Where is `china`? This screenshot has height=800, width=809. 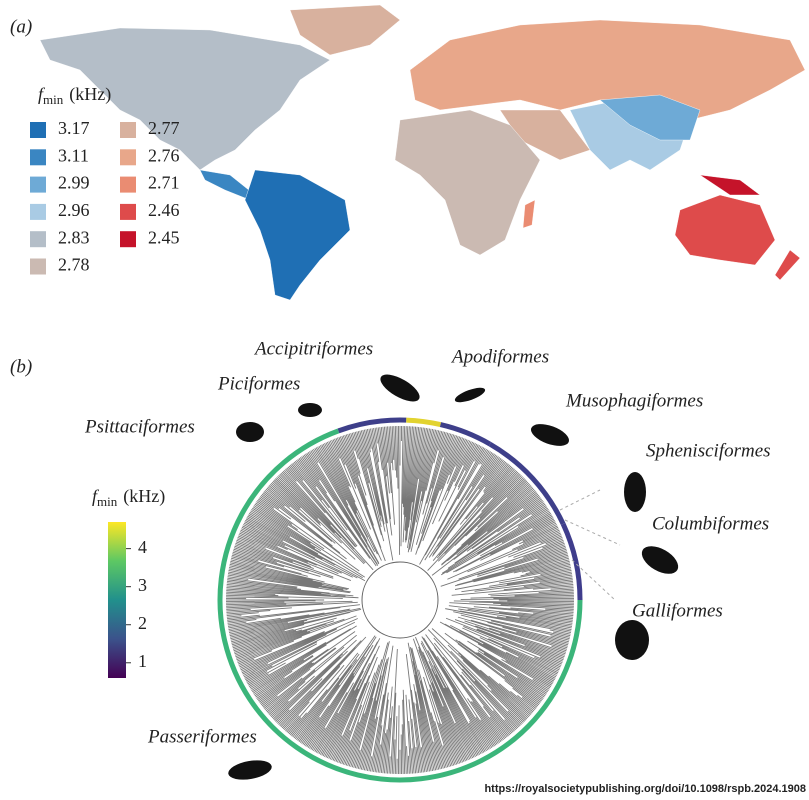 china is located at coordinates (650, 117).